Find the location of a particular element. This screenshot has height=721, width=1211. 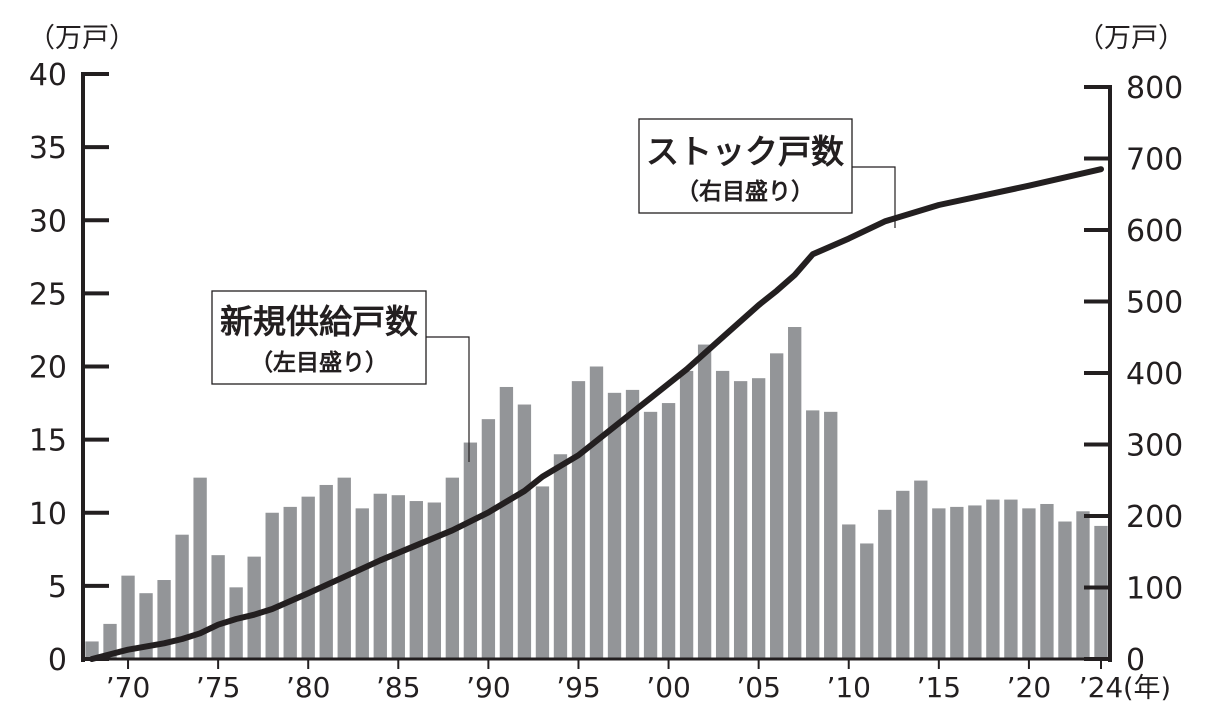

bar-1989 is located at coordinates (470, 550).